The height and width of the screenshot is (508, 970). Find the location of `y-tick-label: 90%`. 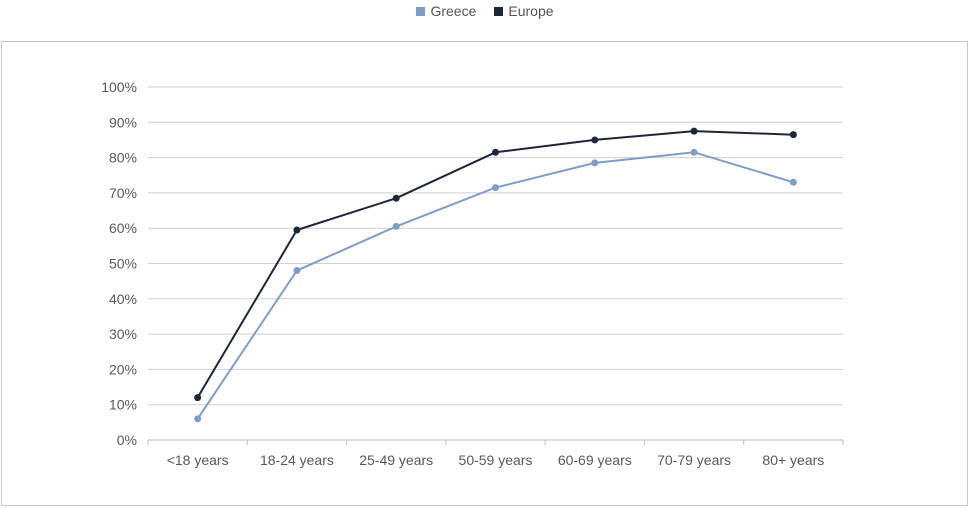

y-tick-label: 90% is located at coordinates (123, 122).